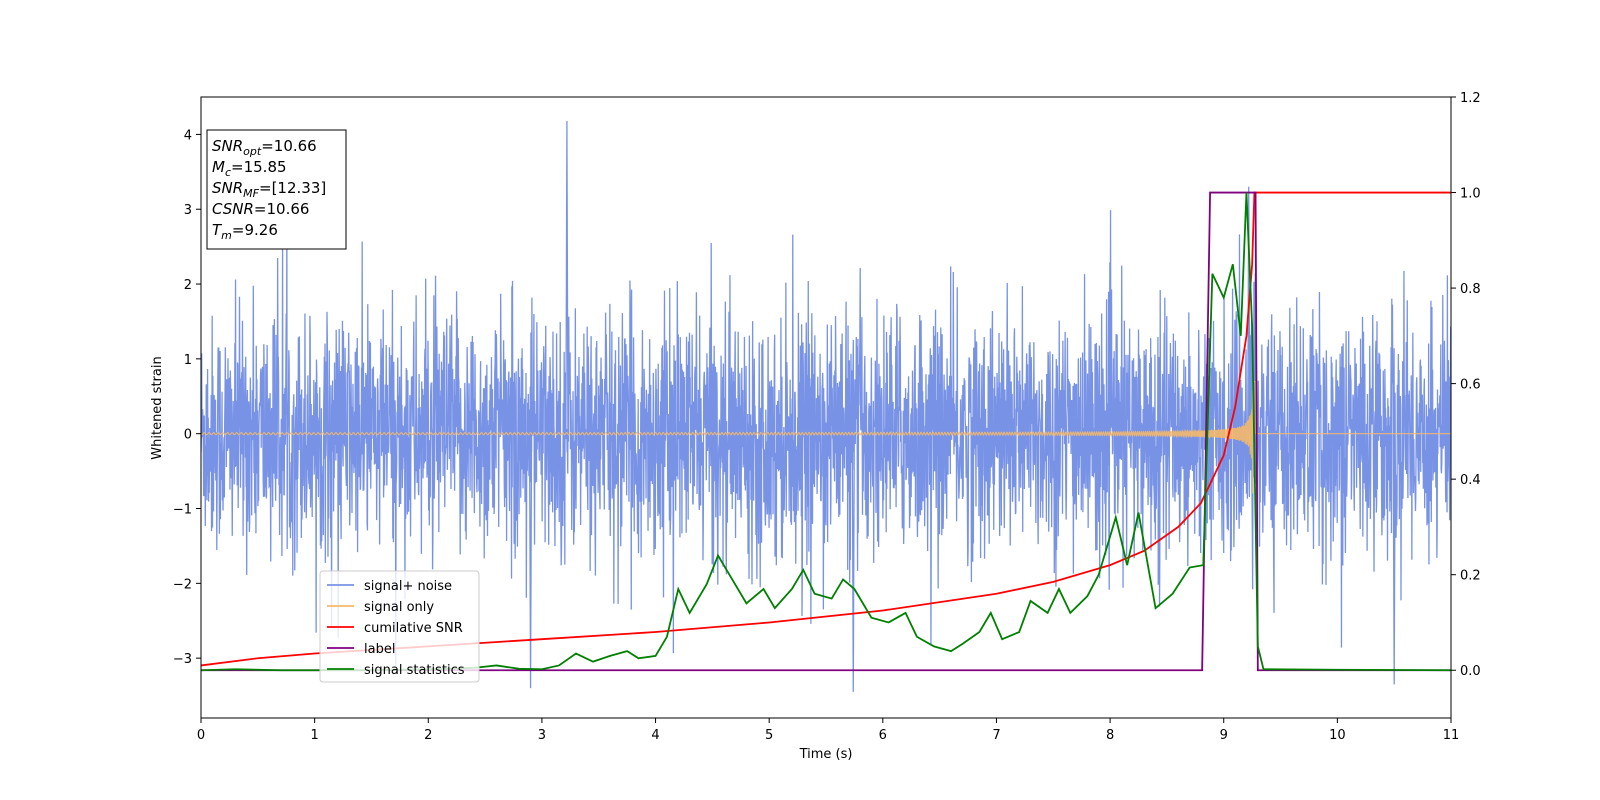 The image size is (1600, 800). Describe the element at coordinates (1470, 194) in the screenshot. I see `y-right-tick-label: 1.0` at that location.